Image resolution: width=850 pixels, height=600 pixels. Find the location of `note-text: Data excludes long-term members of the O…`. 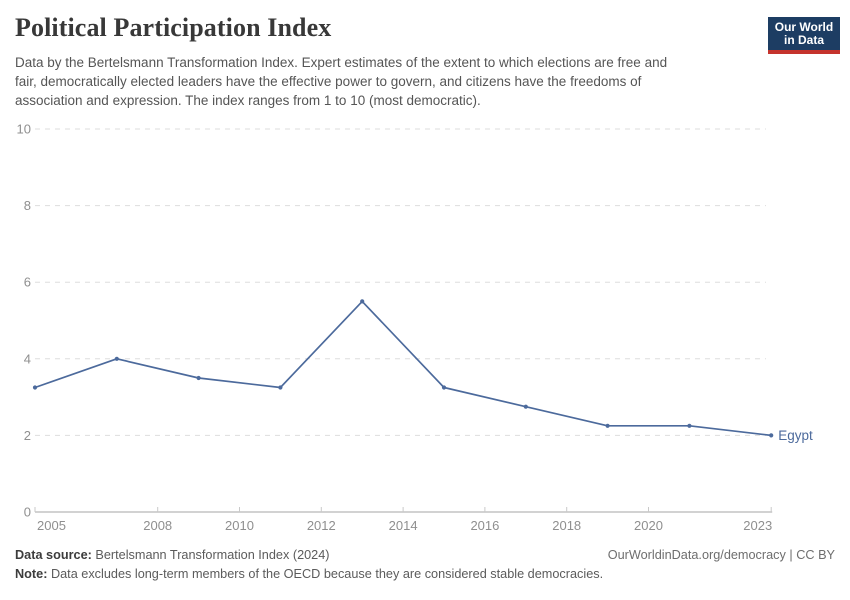

note-text: Data excludes long-term members of the O… is located at coordinates (327, 574).